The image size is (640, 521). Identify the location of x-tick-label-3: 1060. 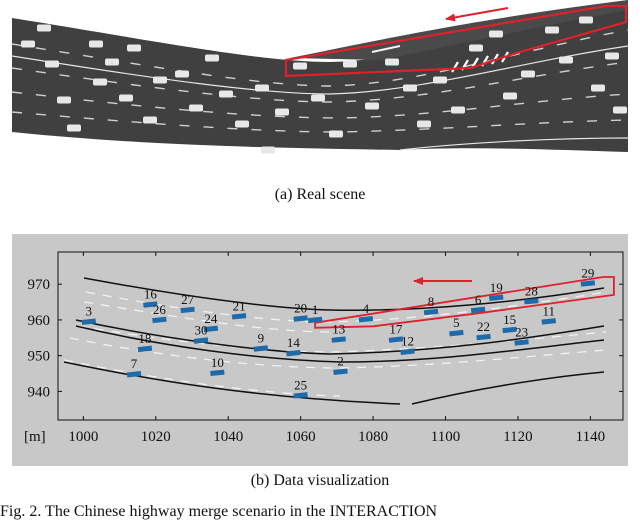
(301, 437).